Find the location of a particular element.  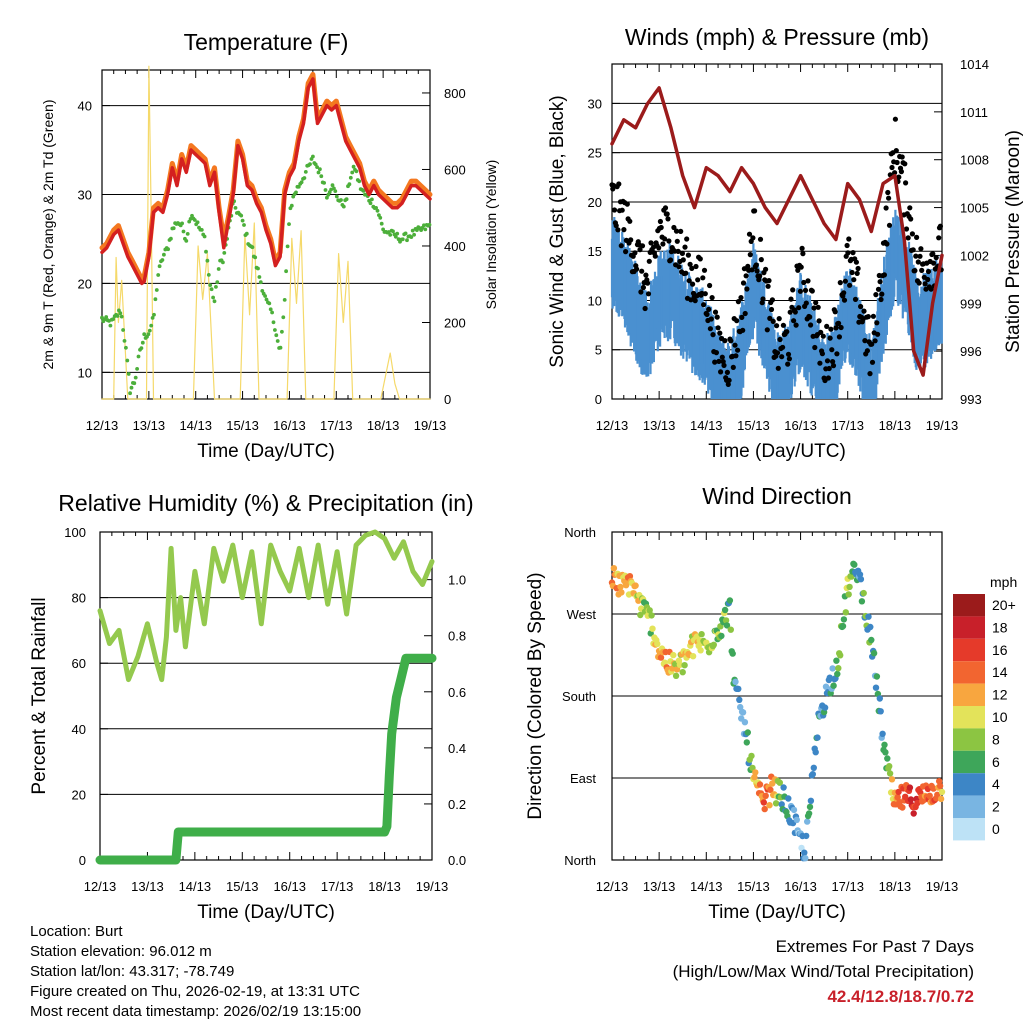

rh-series-precipitation is located at coordinates (266, 759).